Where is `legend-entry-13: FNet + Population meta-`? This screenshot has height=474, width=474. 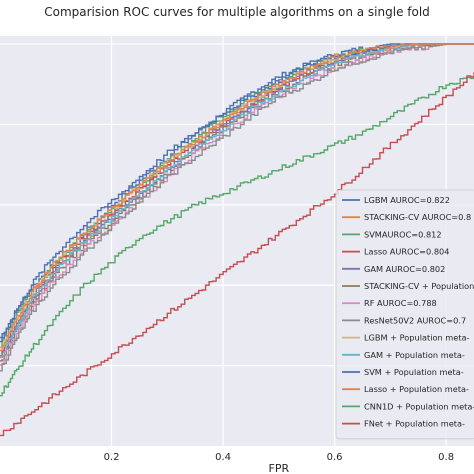
legend-entry-13: FNet + Population meta- is located at coordinates (414, 424).